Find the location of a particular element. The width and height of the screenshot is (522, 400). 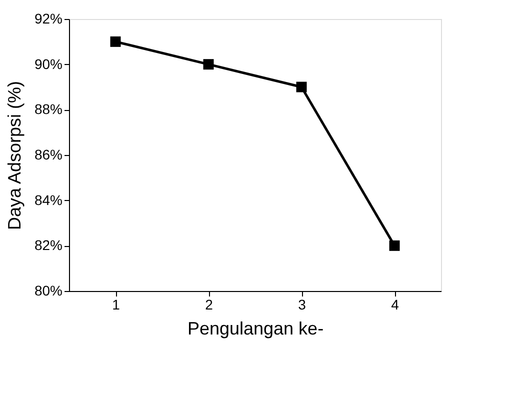

y-tick-label: 80% is located at coordinates (48, 290).